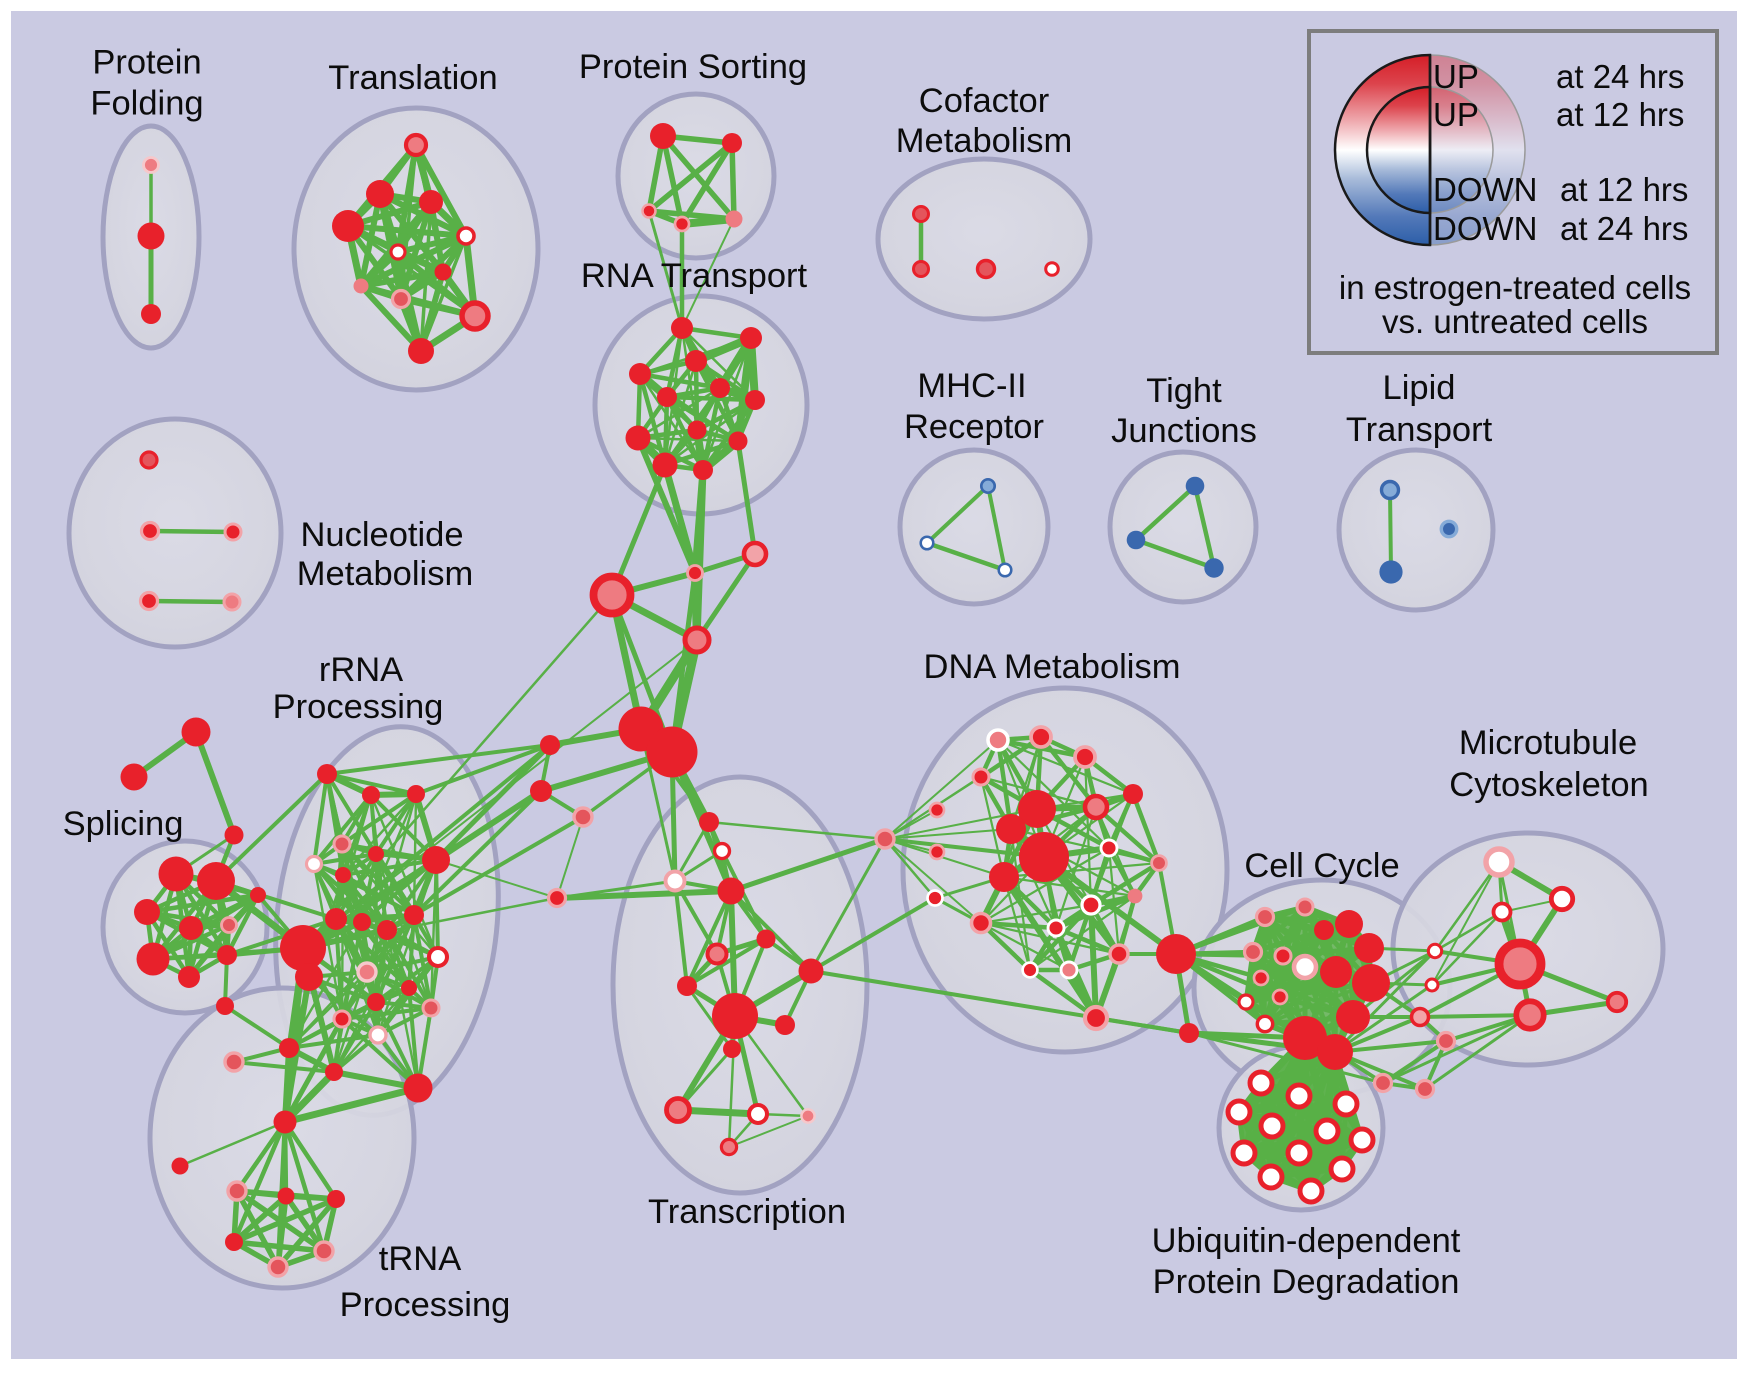 The width and height of the screenshot is (1750, 1376). Describe the element at coordinates (1306, 1282) in the screenshot. I see `svg-text: Protein Degradation` at that location.